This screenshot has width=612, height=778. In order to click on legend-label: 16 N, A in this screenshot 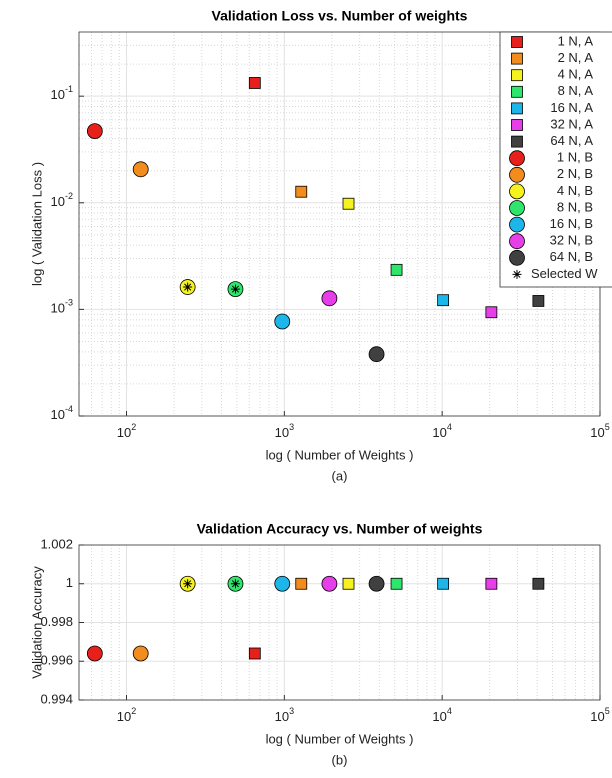, I will do `click(571, 107)`.